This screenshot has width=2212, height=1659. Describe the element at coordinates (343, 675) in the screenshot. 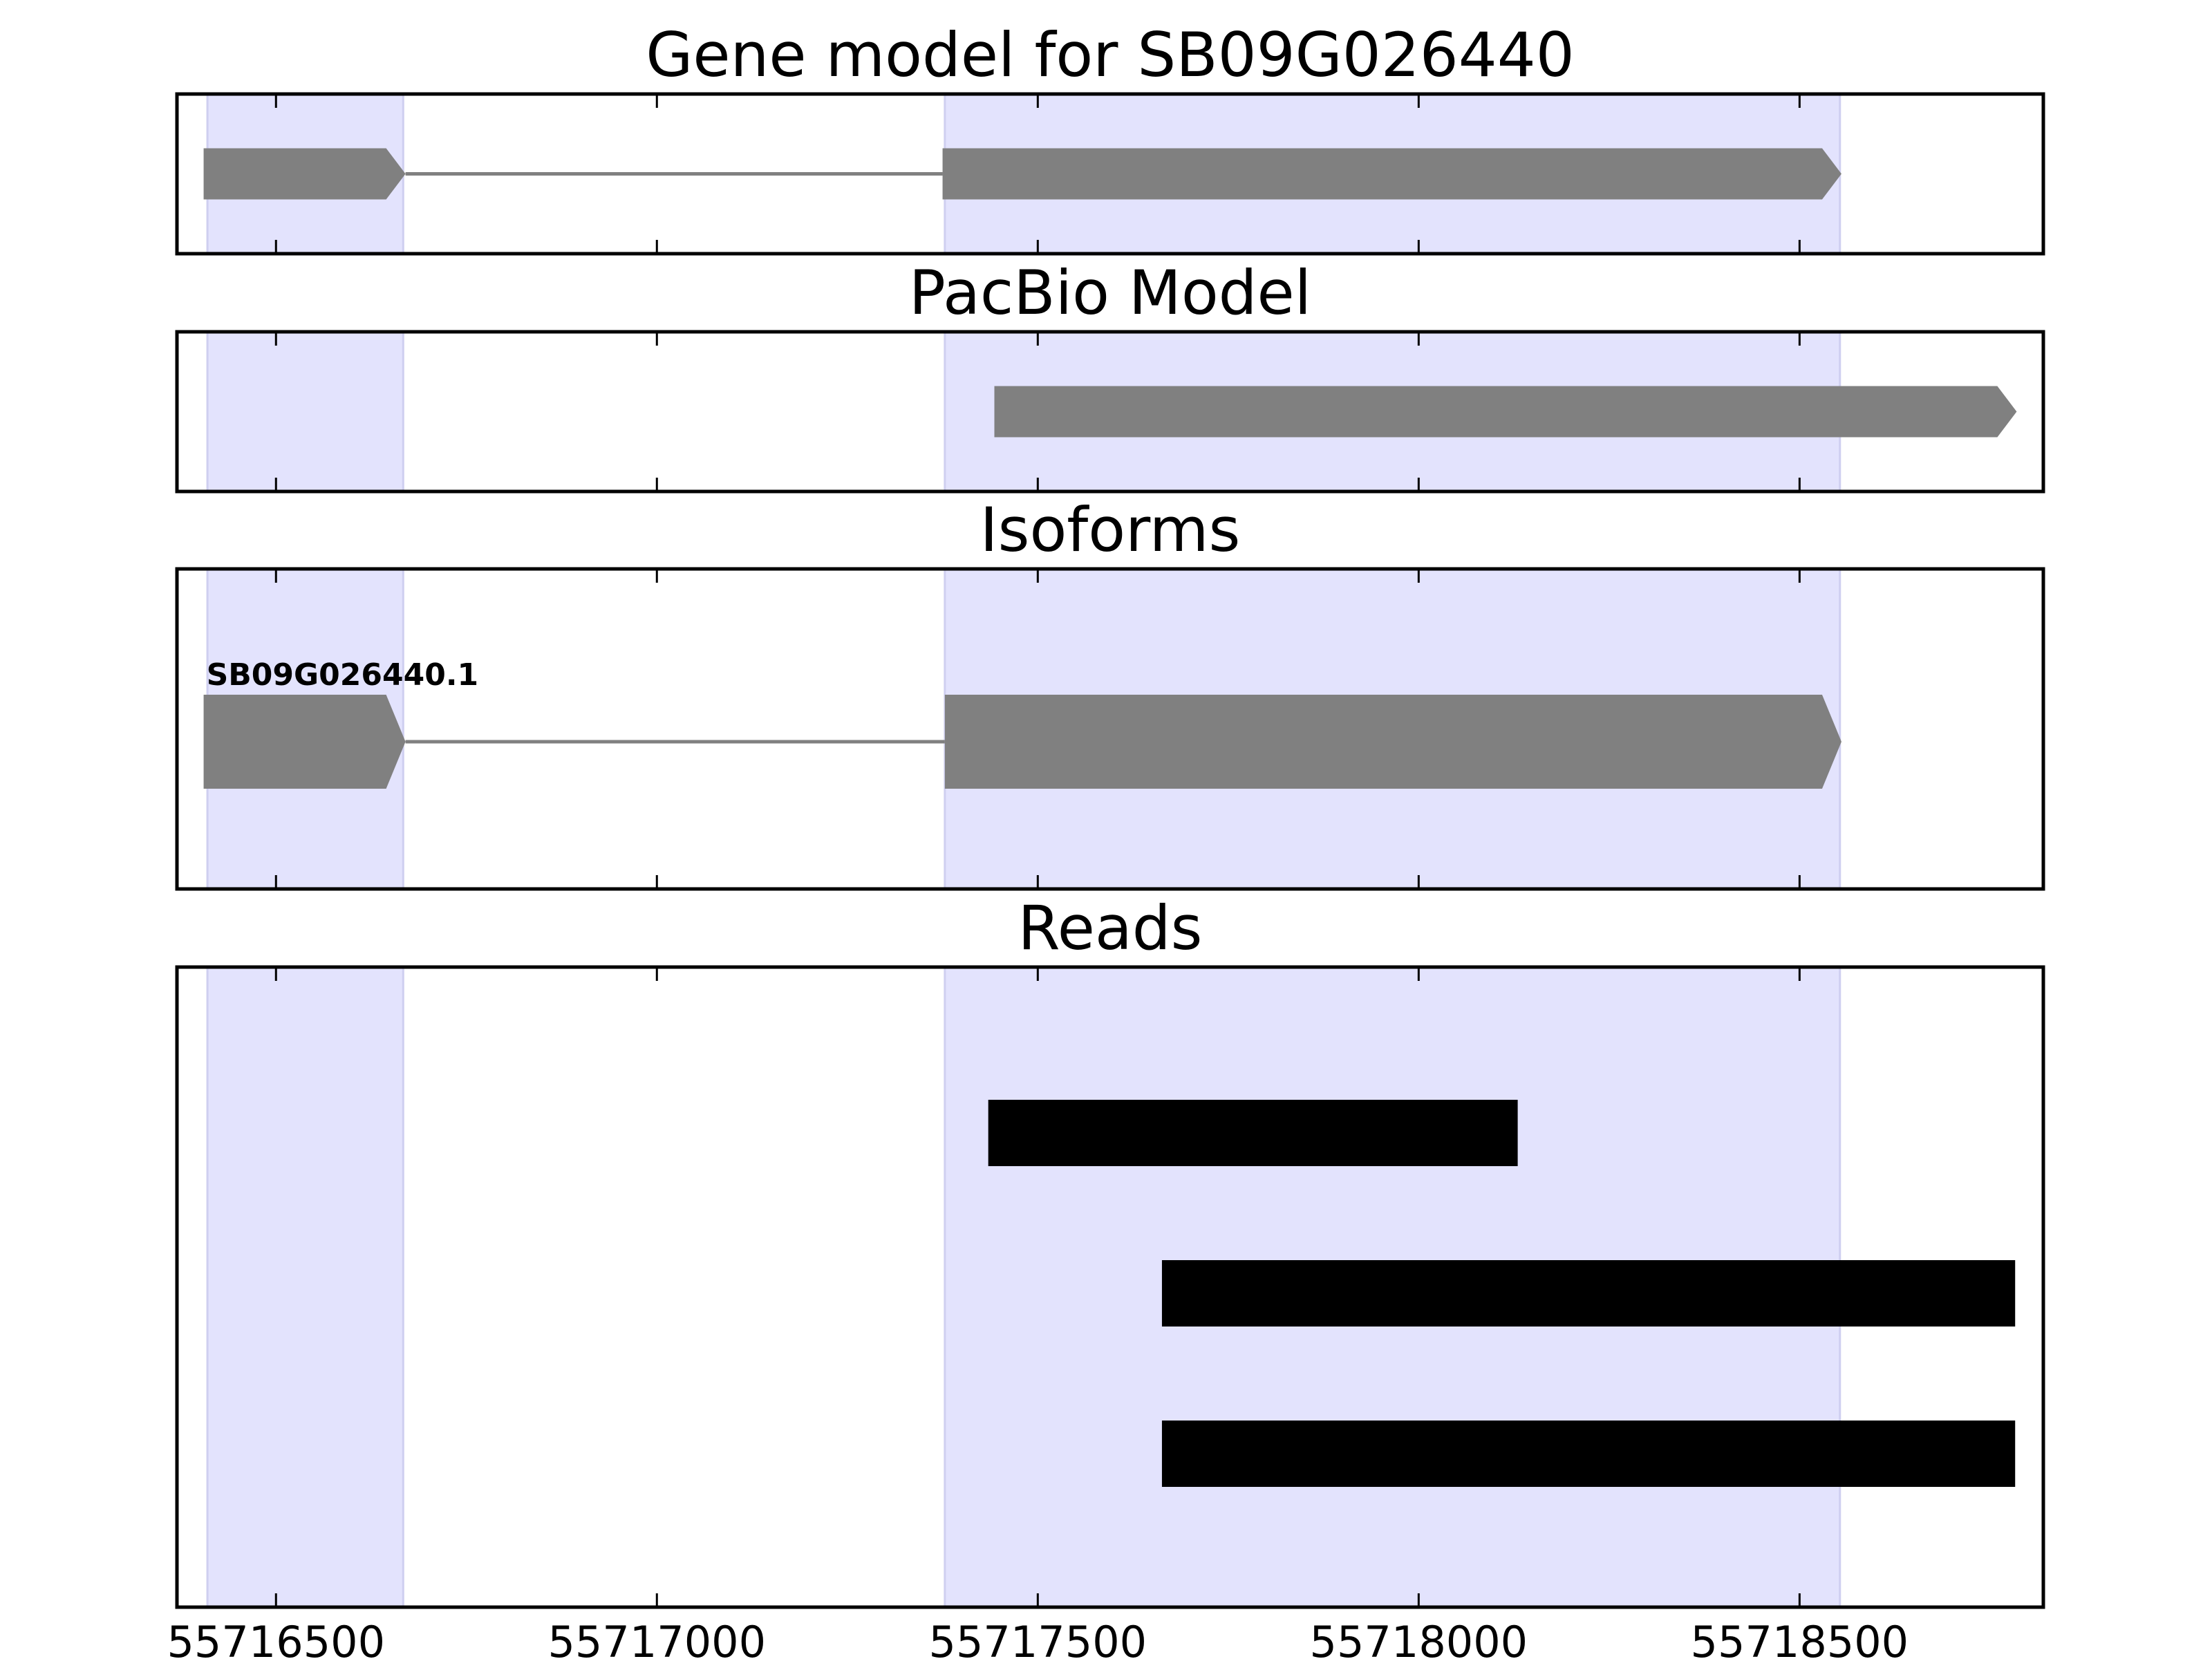

I see `isoform-label: SB09G026440.1` at that location.